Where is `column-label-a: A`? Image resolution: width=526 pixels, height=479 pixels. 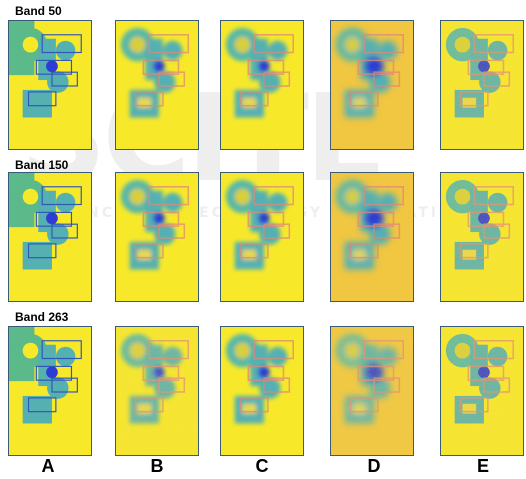
column-label-a: A is located at coordinates (48, 466).